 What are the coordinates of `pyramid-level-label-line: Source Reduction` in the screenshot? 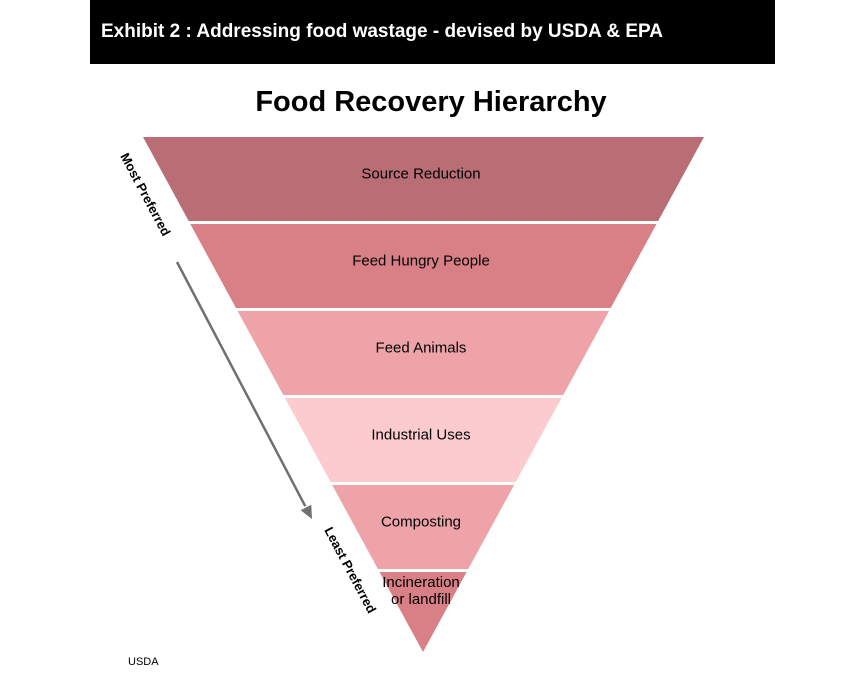 It's located at (420, 174).